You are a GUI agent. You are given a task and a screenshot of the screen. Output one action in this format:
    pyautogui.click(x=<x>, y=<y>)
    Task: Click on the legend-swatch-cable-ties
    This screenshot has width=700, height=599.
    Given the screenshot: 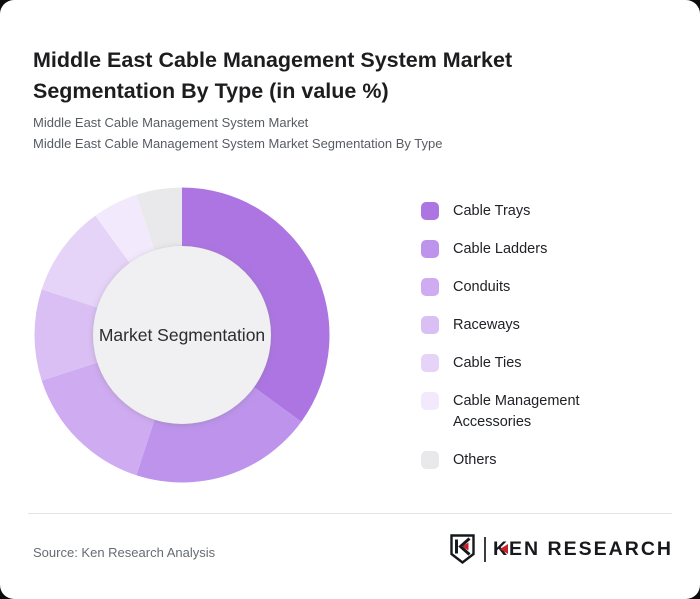 What is the action you would take?
    pyautogui.click(x=430, y=363)
    